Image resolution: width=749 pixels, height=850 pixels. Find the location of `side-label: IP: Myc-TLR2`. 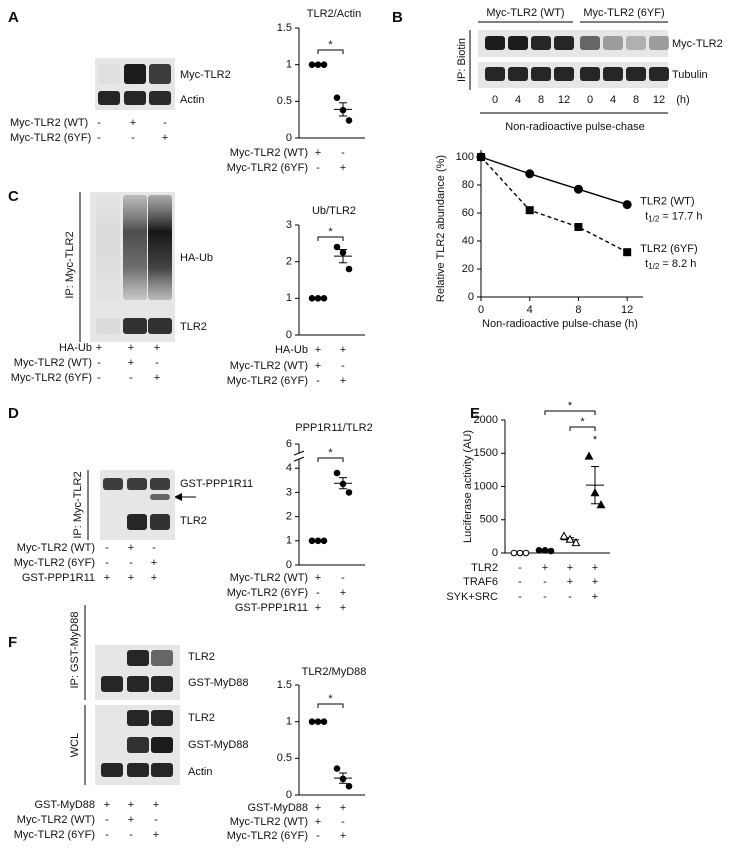

side-label: IP: Myc-TLR2 is located at coordinates (70, 264).